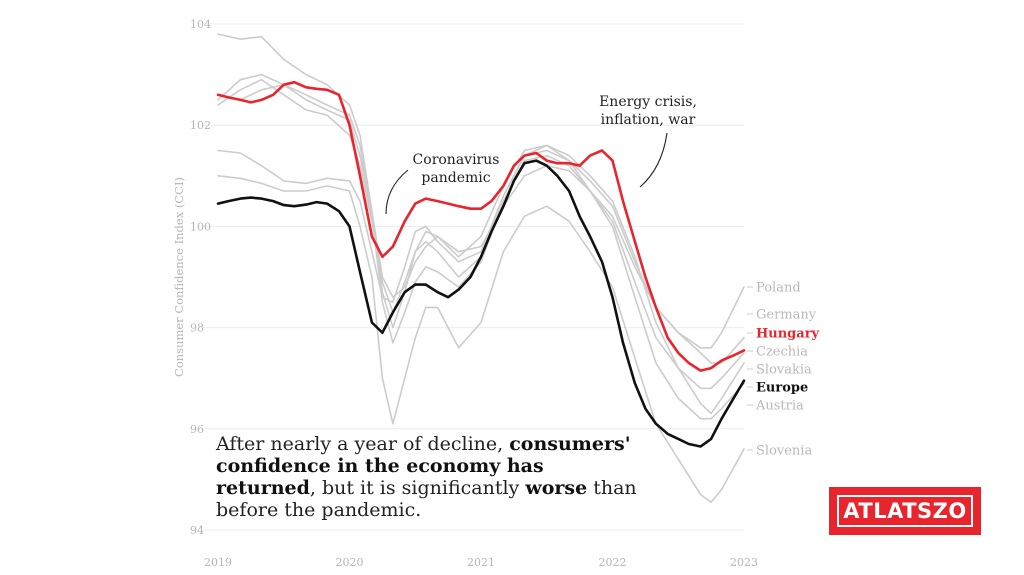 This screenshot has width=1024, height=575. I want to click on y-tick-label: 94, so click(197, 530).